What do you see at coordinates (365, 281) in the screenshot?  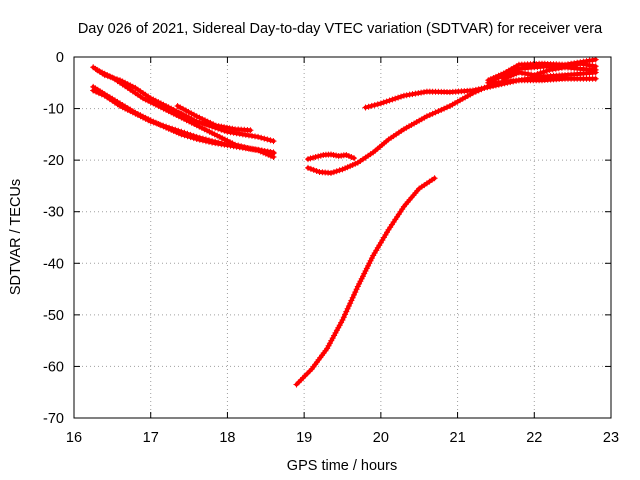 I see `series-trace` at bounding box center [365, 281].